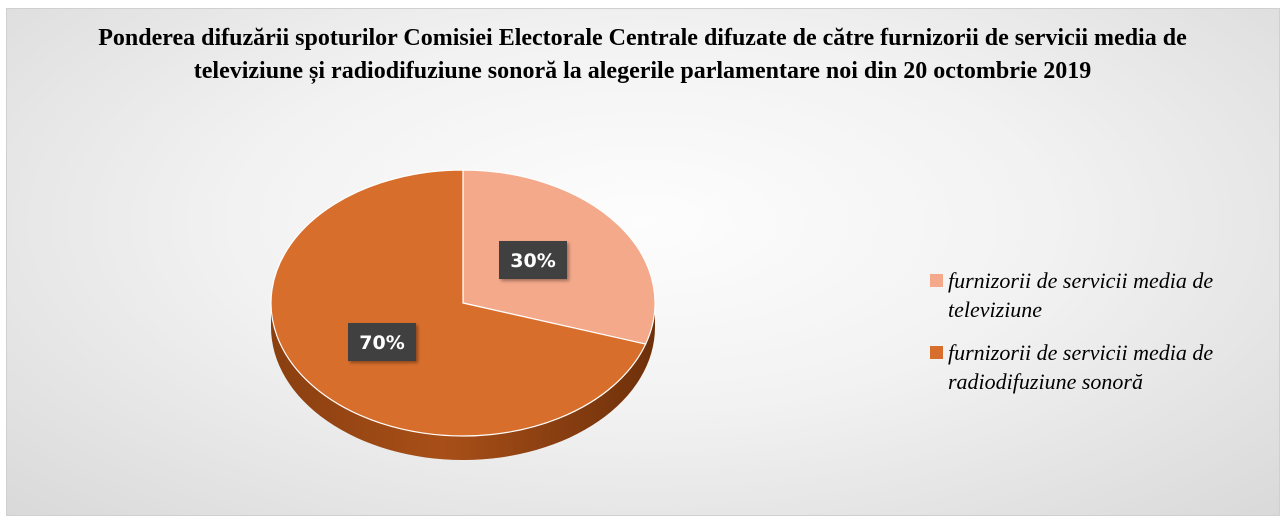 The height and width of the screenshot is (519, 1285). I want to click on data-label-text: 70%, so click(381, 343).